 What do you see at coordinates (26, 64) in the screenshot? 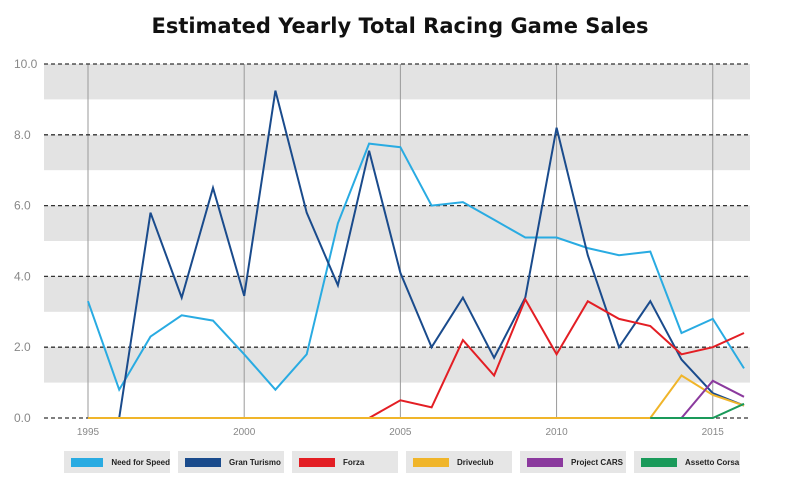
I see `y-tick-label: 10.0` at bounding box center [26, 64].